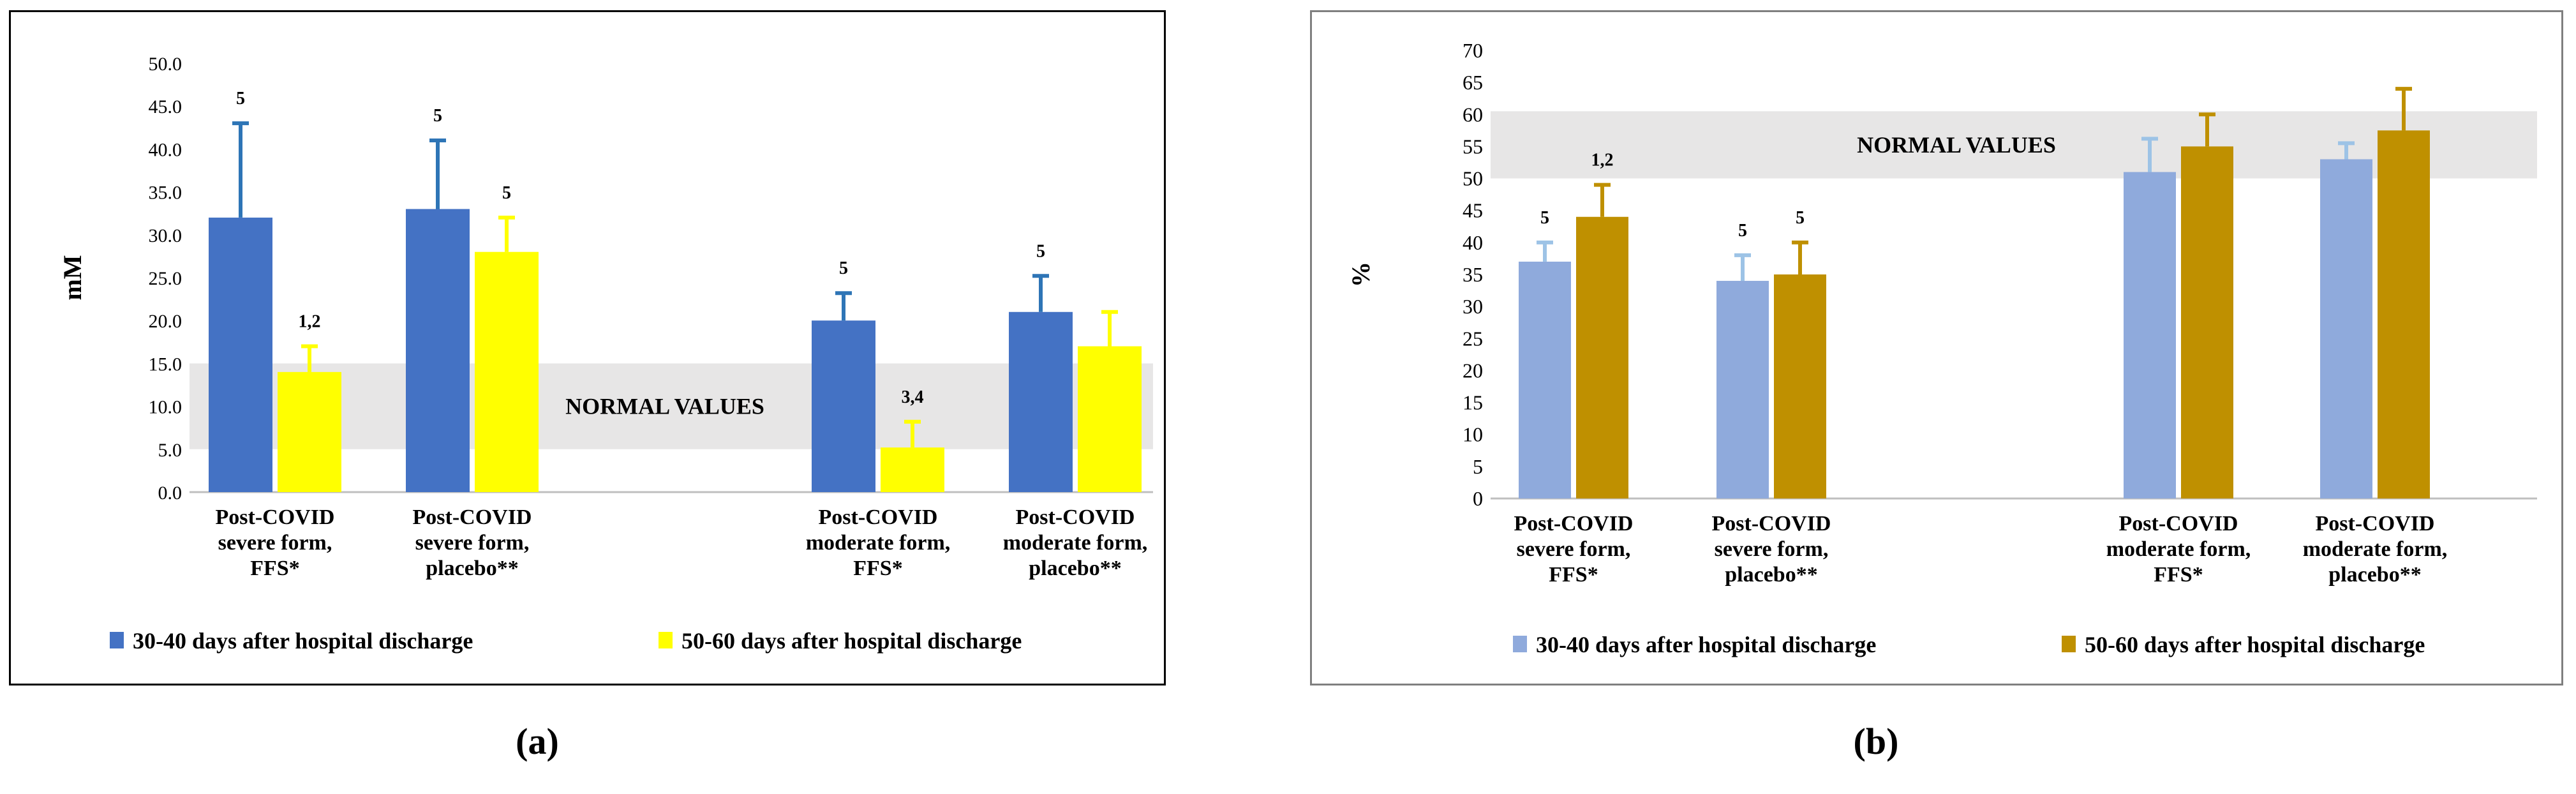  What do you see at coordinates (170, 450) in the screenshot?
I see `y-tick-label: 5.0` at bounding box center [170, 450].